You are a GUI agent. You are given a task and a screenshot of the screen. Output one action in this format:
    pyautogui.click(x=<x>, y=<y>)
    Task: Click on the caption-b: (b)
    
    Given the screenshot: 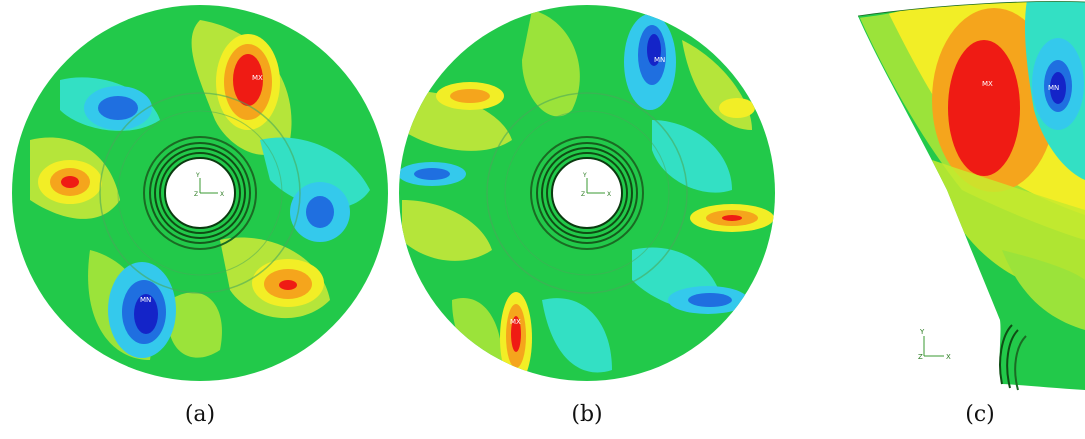 What is the action you would take?
    pyautogui.click(x=587, y=414)
    